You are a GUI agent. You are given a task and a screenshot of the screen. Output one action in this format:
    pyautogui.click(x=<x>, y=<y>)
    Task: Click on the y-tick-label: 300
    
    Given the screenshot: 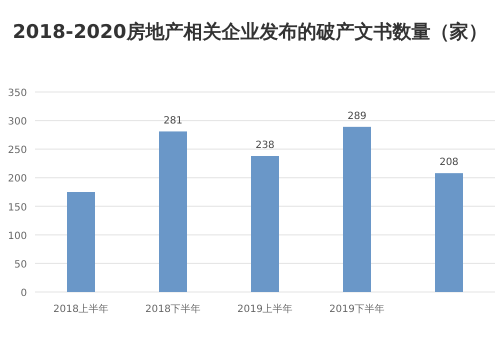 What is the action you would take?
    pyautogui.click(x=17, y=122)
    